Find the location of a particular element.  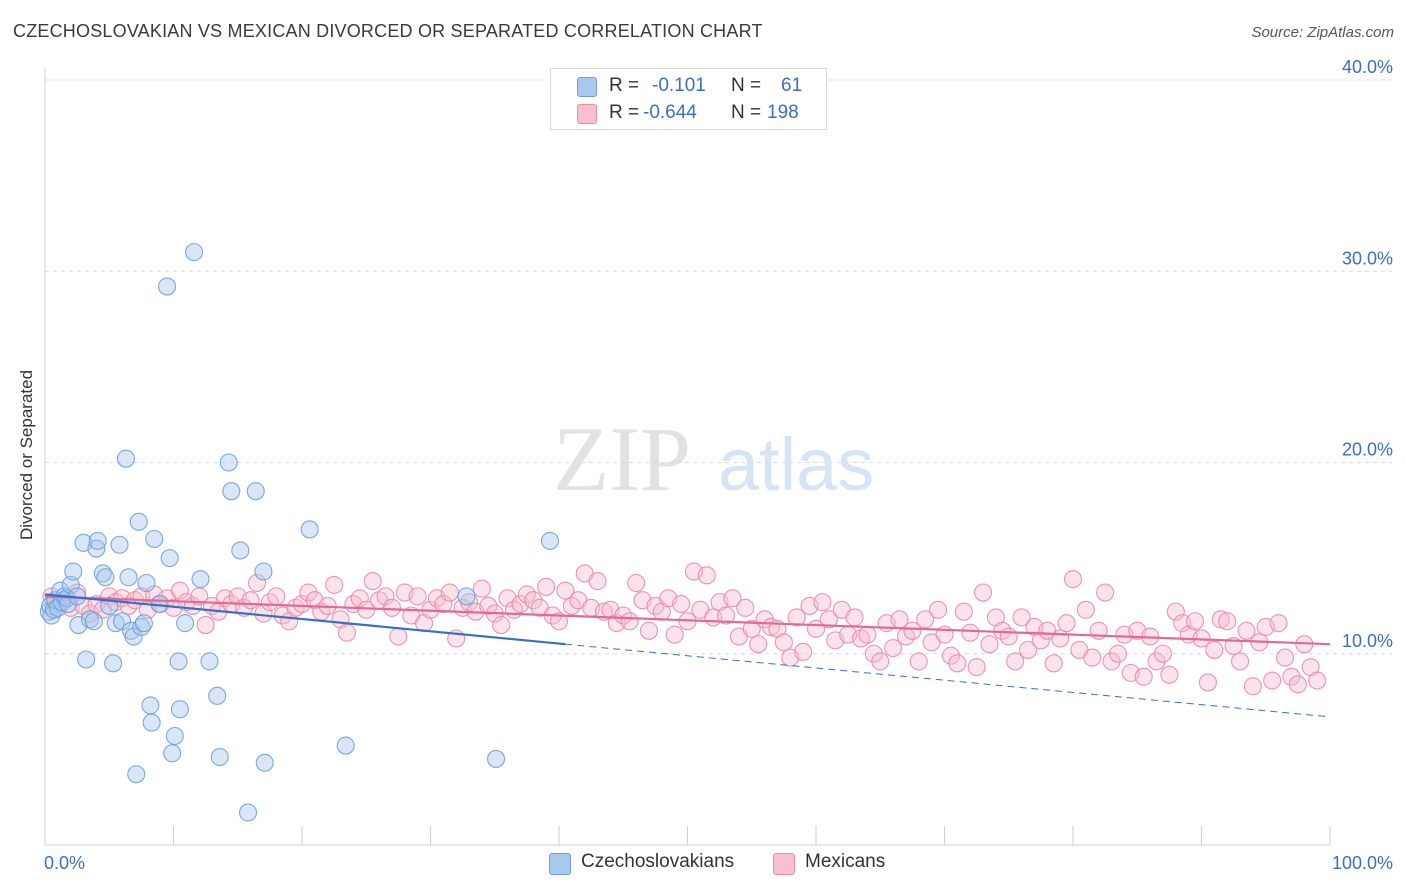

trend-line-mexicans is located at coordinates (687, 620).